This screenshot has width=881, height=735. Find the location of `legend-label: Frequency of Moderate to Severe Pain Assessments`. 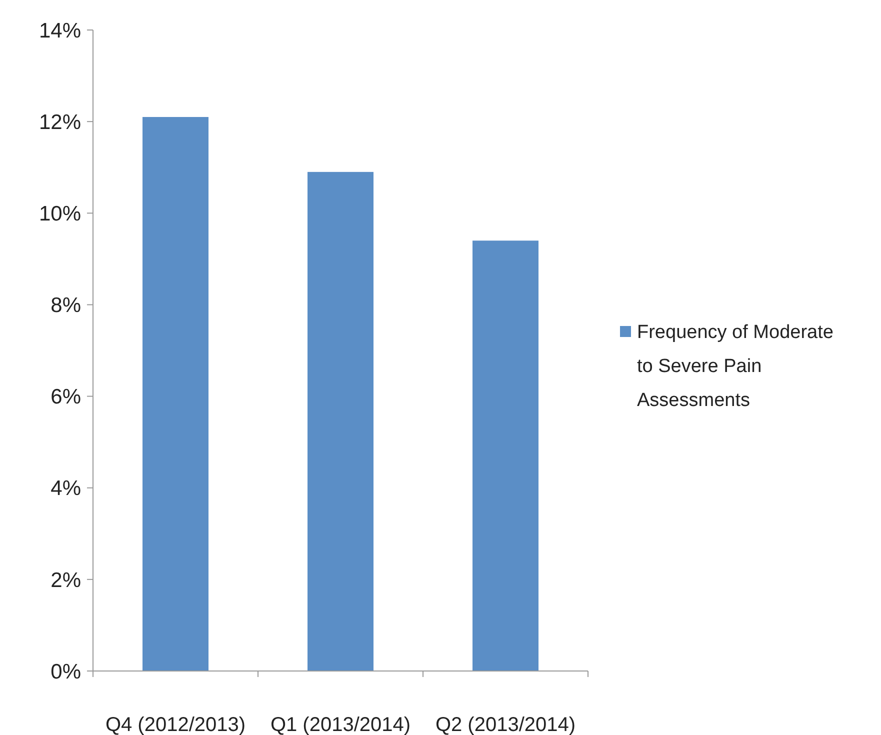

legend-label: Frequency of Moderate to Severe Pain Assessments is located at coordinates (735, 366).